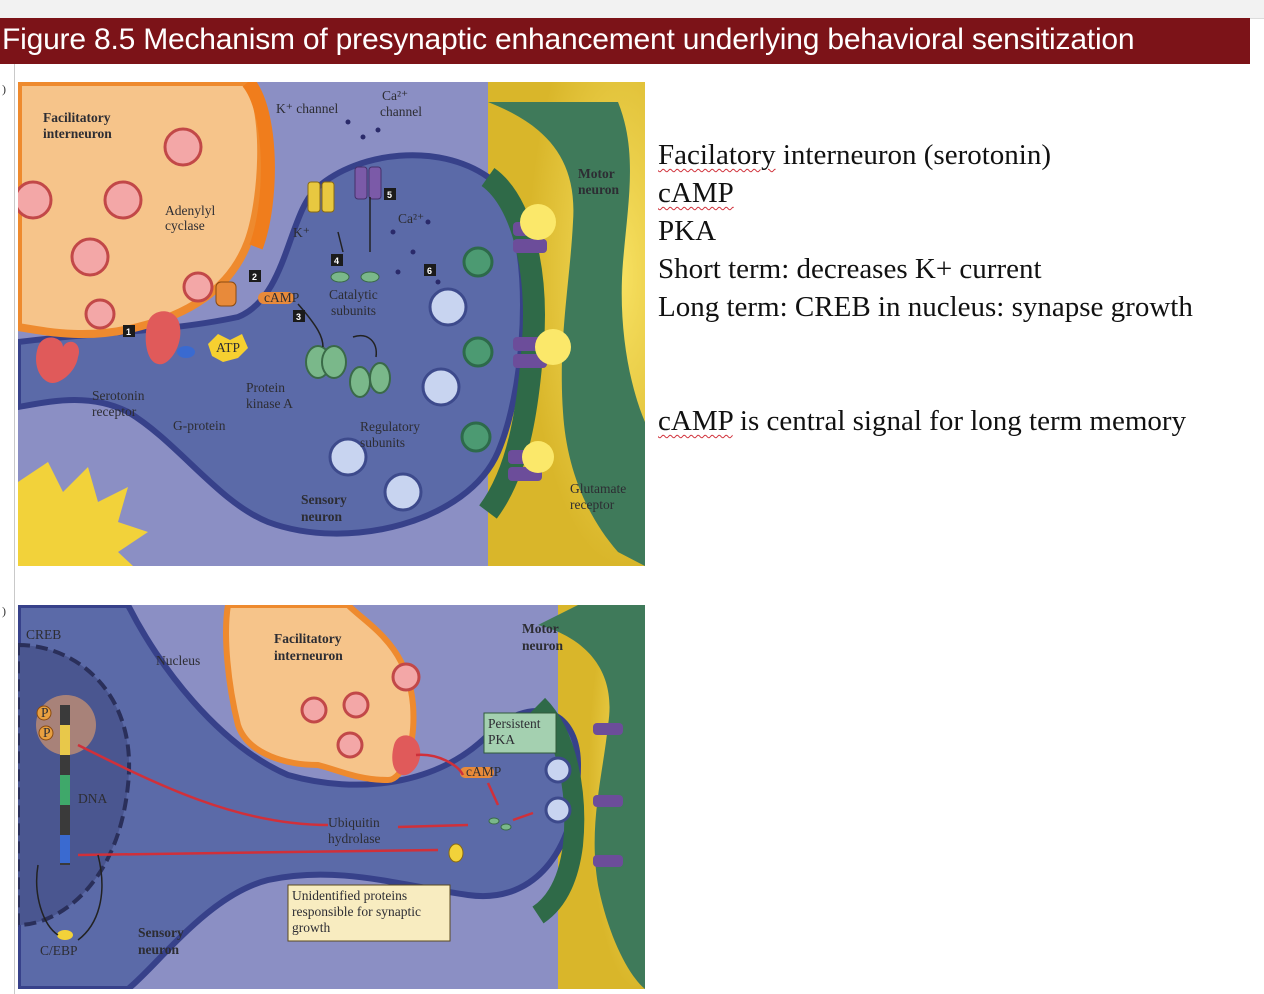  What do you see at coordinates (254, 277) in the screenshot?
I see `svg-text: 2` at bounding box center [254, 277].